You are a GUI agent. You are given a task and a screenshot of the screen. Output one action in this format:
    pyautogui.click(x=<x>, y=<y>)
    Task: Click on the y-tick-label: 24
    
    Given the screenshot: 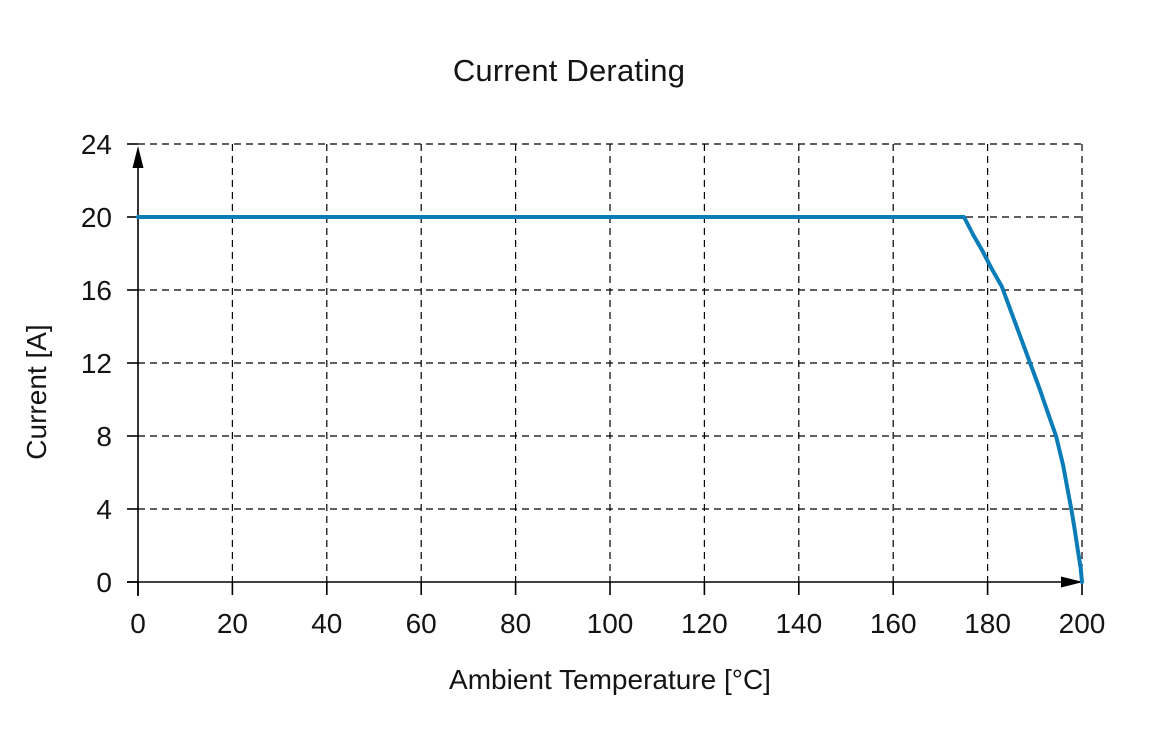 What is the action you would take?
    pyautogui.click(x=96, y=144)
    